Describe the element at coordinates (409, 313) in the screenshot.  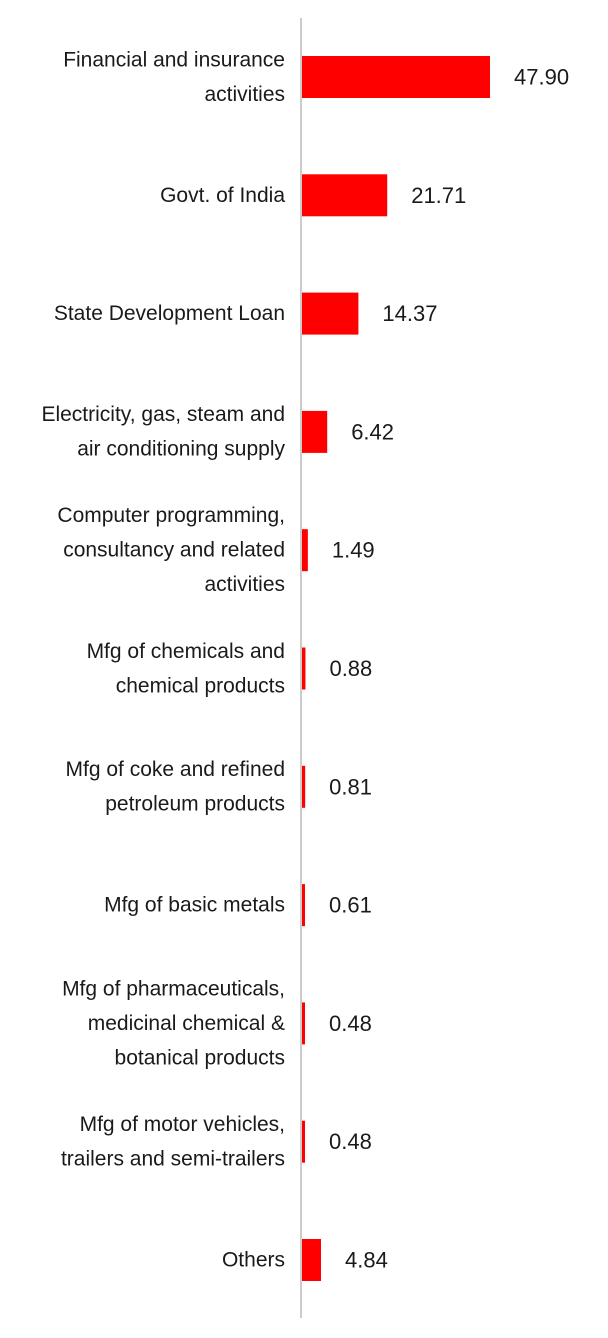
I see `bar-value-label: 14.37` at that location.